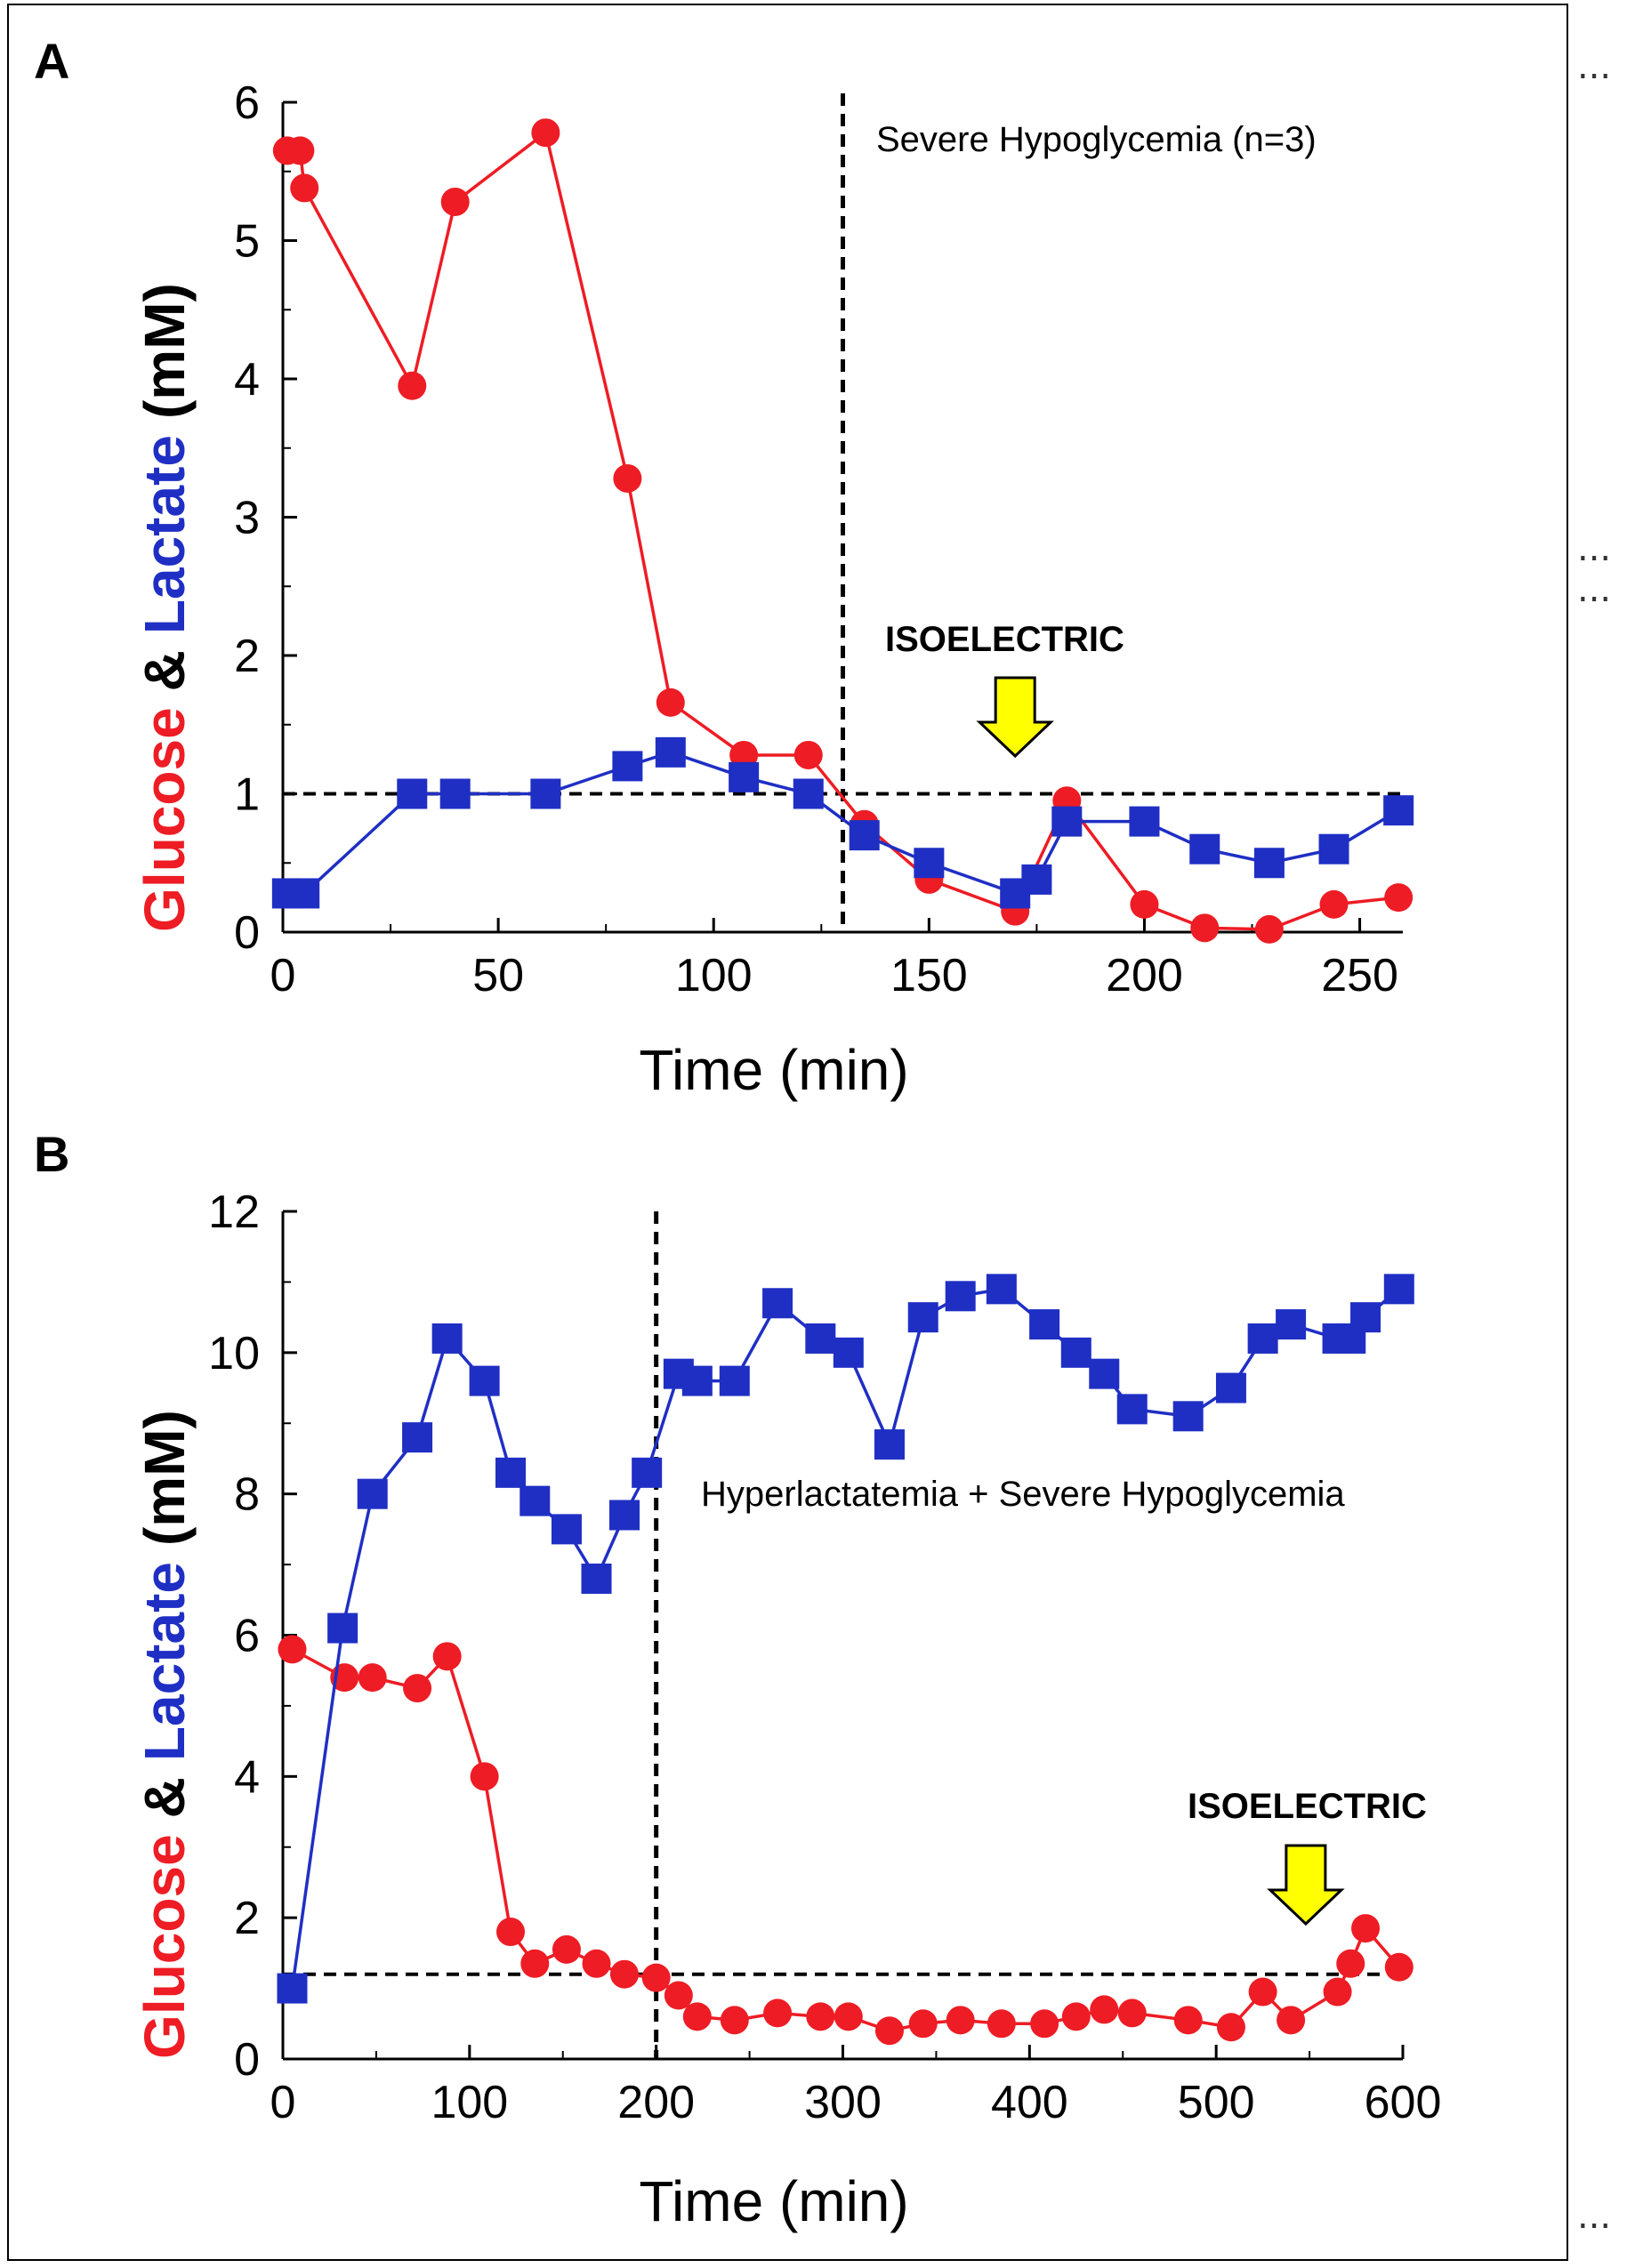 The height and width of the screenshot is (2268, 1627). Describe the element at coordinates (1307, 1806) in the screenshot. I see `panel-b-isoelectric-label: ISOELECTRIC` at that location.